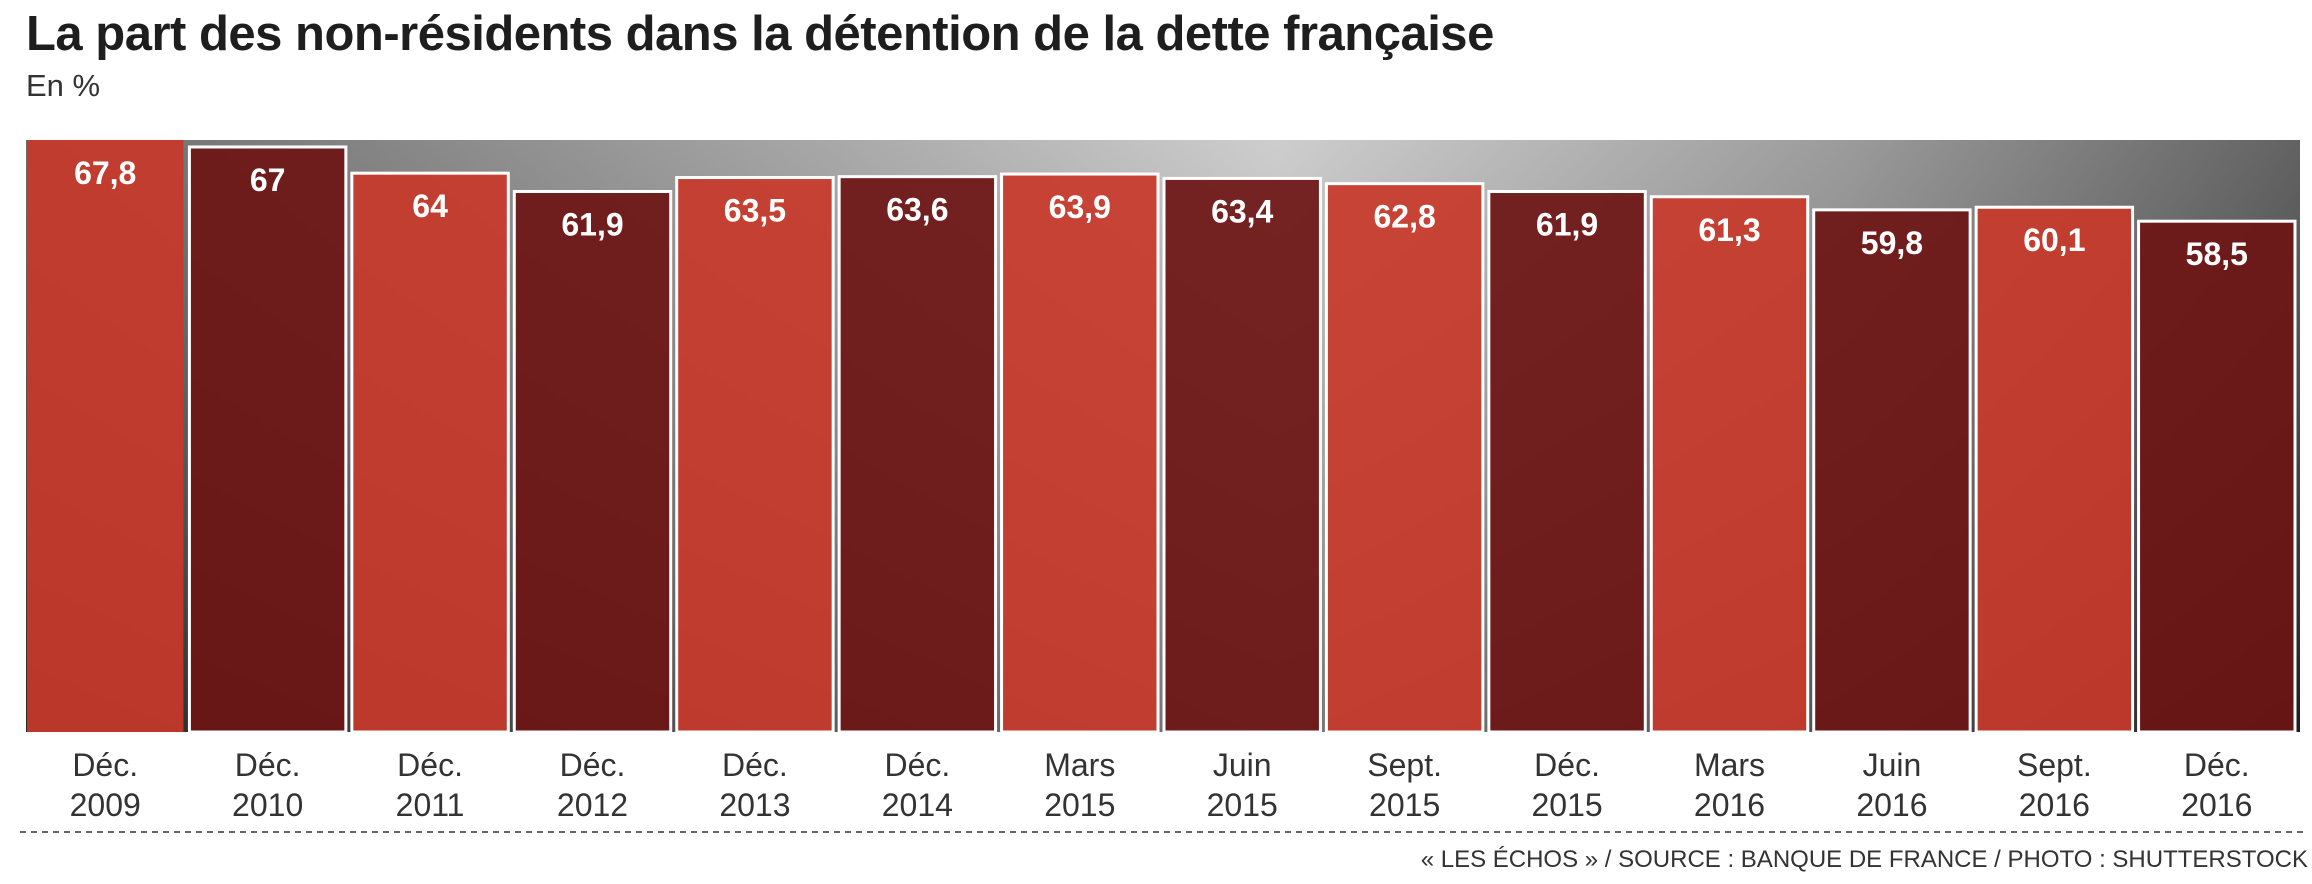 This screenshot has height=884, width=2312. I want to click on bar-value-label: 63,4, so click(1242, 211).